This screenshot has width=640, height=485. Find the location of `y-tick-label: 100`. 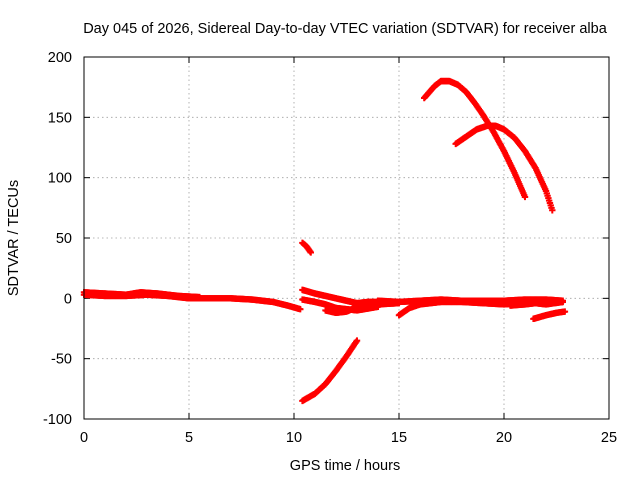

y-tick-label: 100 is located at coordinates (60, 179).